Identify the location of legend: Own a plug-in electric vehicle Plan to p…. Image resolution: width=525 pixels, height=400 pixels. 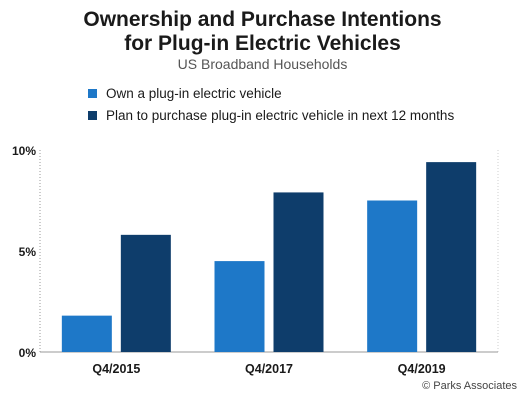
(271, 104).